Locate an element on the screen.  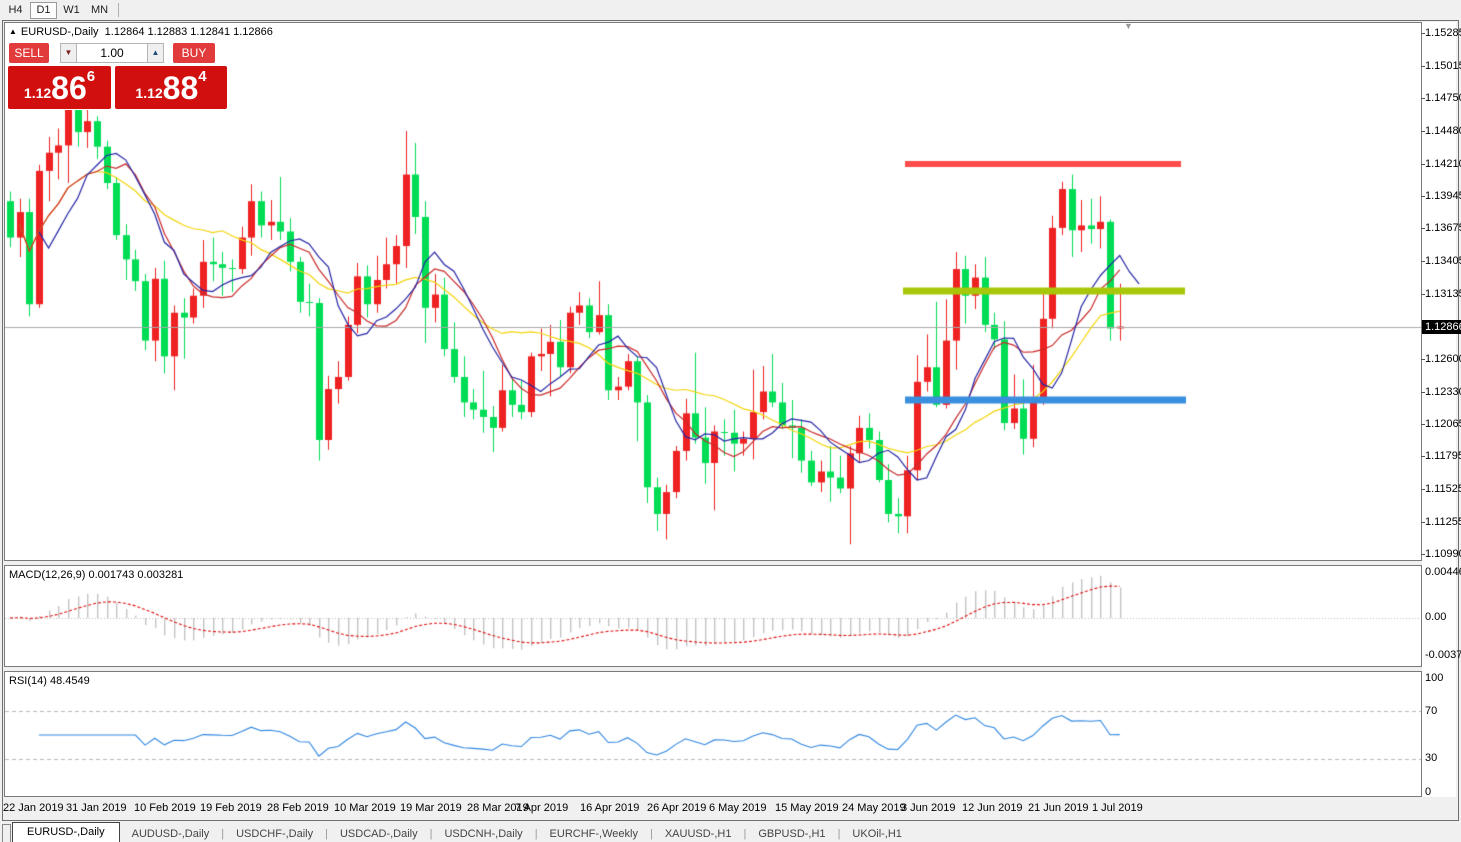
price-axis-label: 1.11255 is located at coordinates (1443, 522).